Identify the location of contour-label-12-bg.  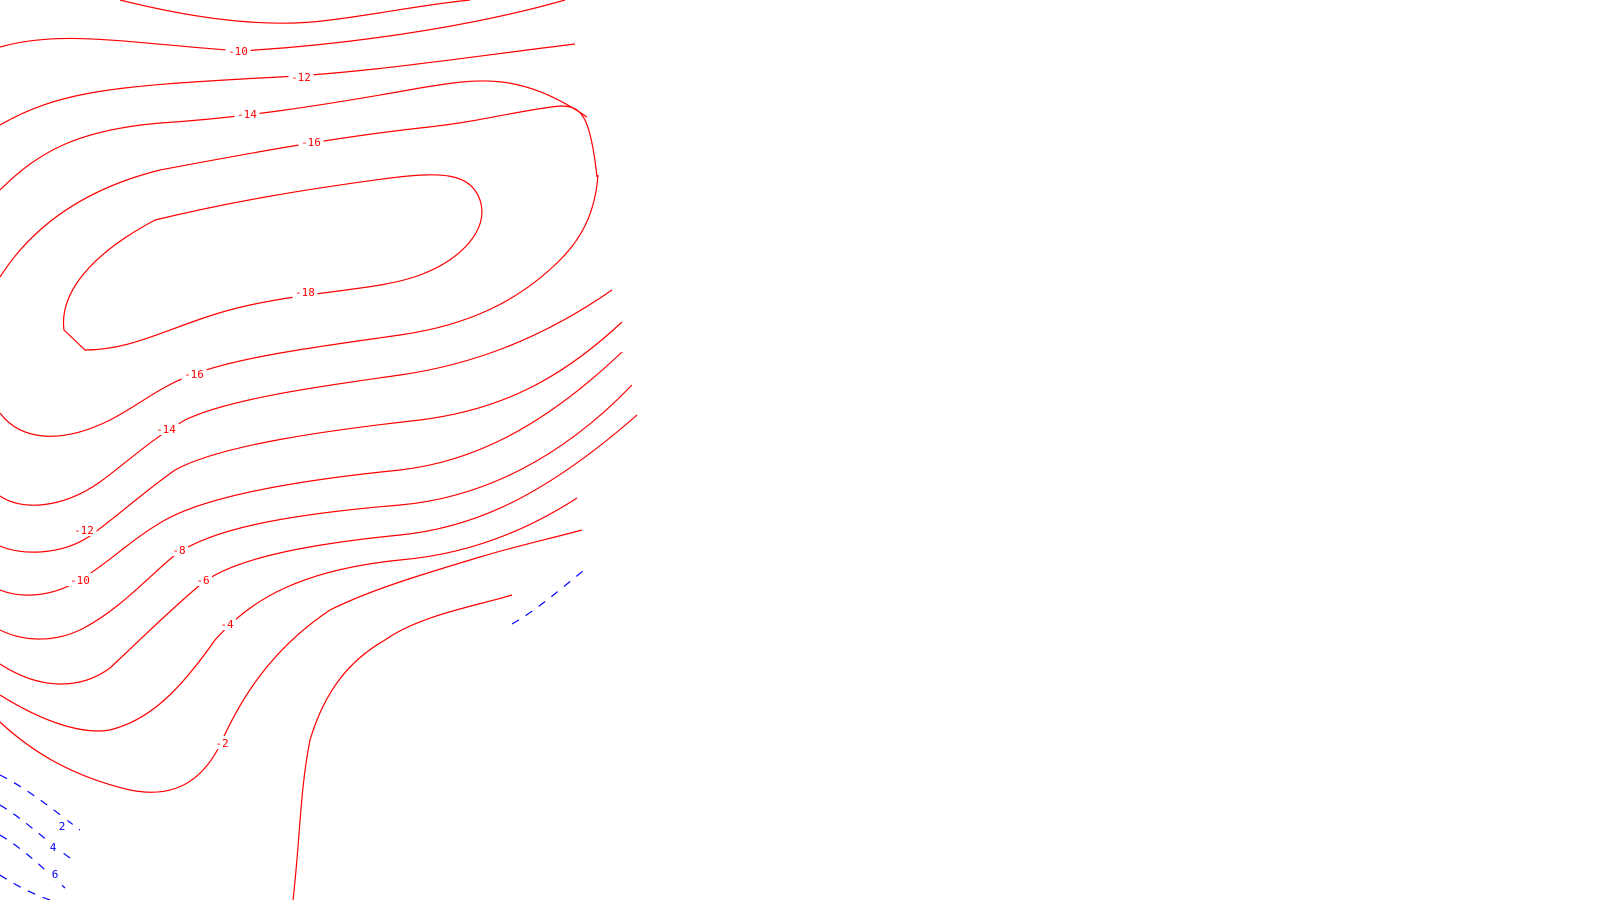
(222, 742).